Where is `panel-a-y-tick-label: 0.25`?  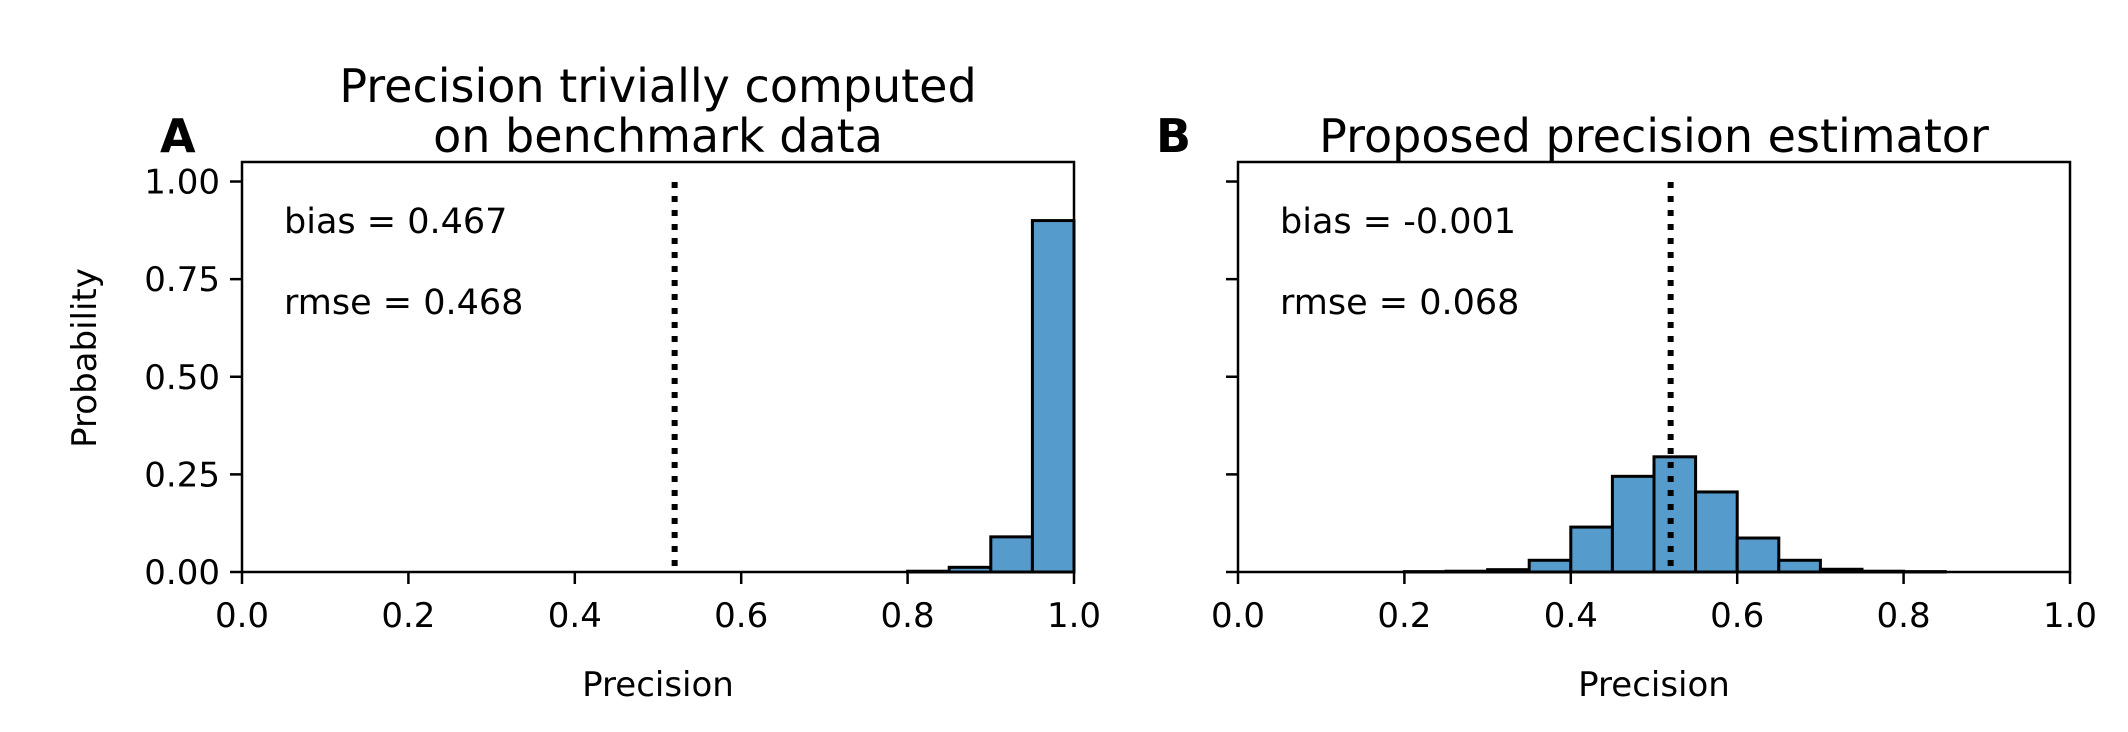 panel-a-y-tick-label: 0.25 is located at coordinates (182, 475).